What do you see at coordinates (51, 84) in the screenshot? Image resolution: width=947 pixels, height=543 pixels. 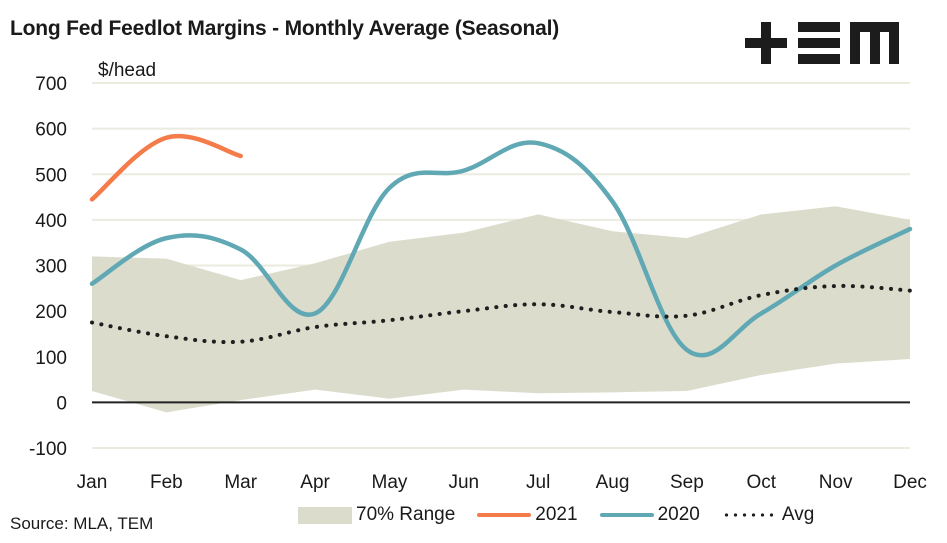 I see `y-tick-label: 700` at bounding box center [51, 84].